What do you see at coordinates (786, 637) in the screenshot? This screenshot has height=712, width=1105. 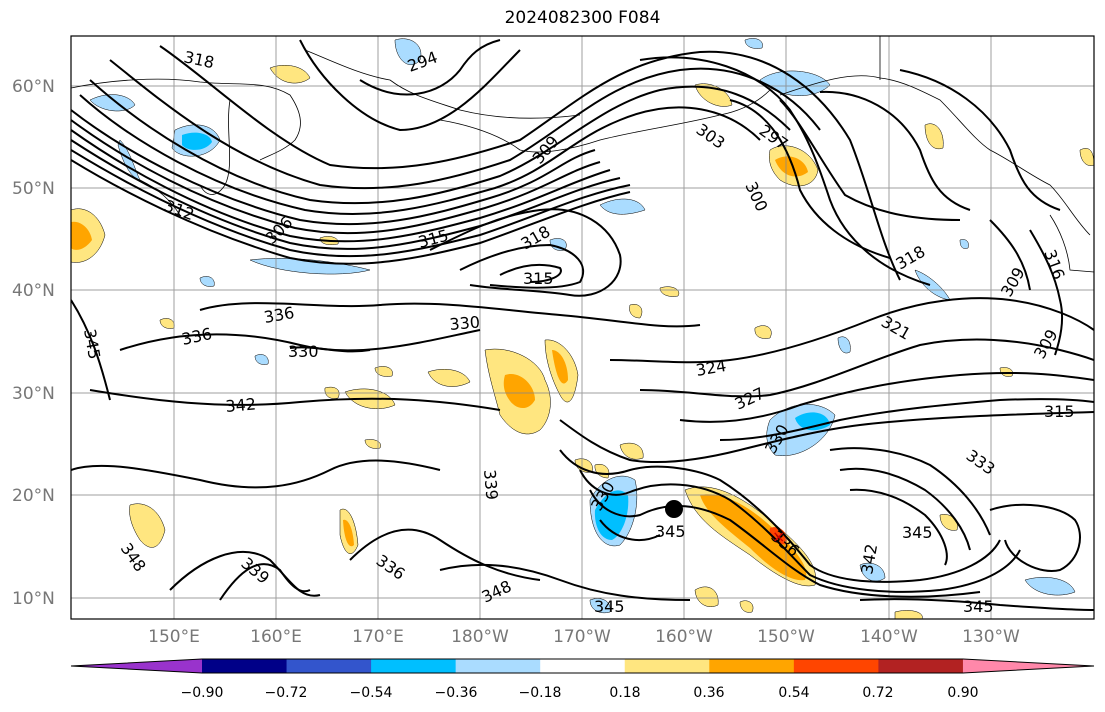 I see `lon-label: 150°W` at bounding box center [786, 637].